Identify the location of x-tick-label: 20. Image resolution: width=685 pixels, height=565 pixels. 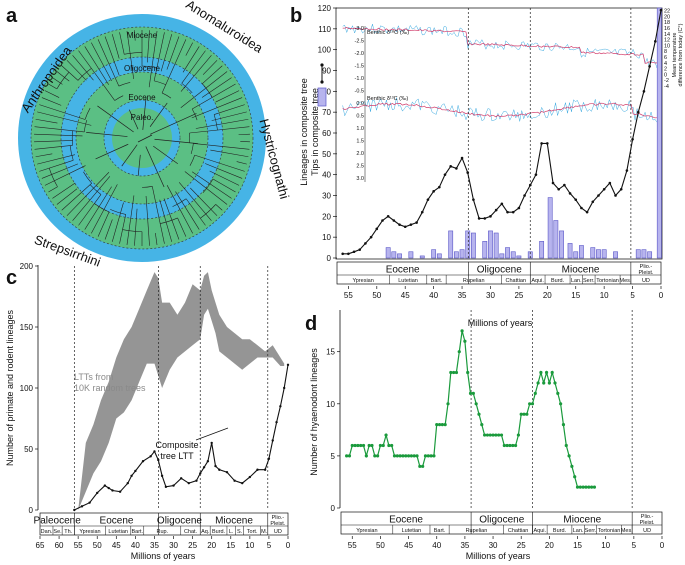
(549, 545).